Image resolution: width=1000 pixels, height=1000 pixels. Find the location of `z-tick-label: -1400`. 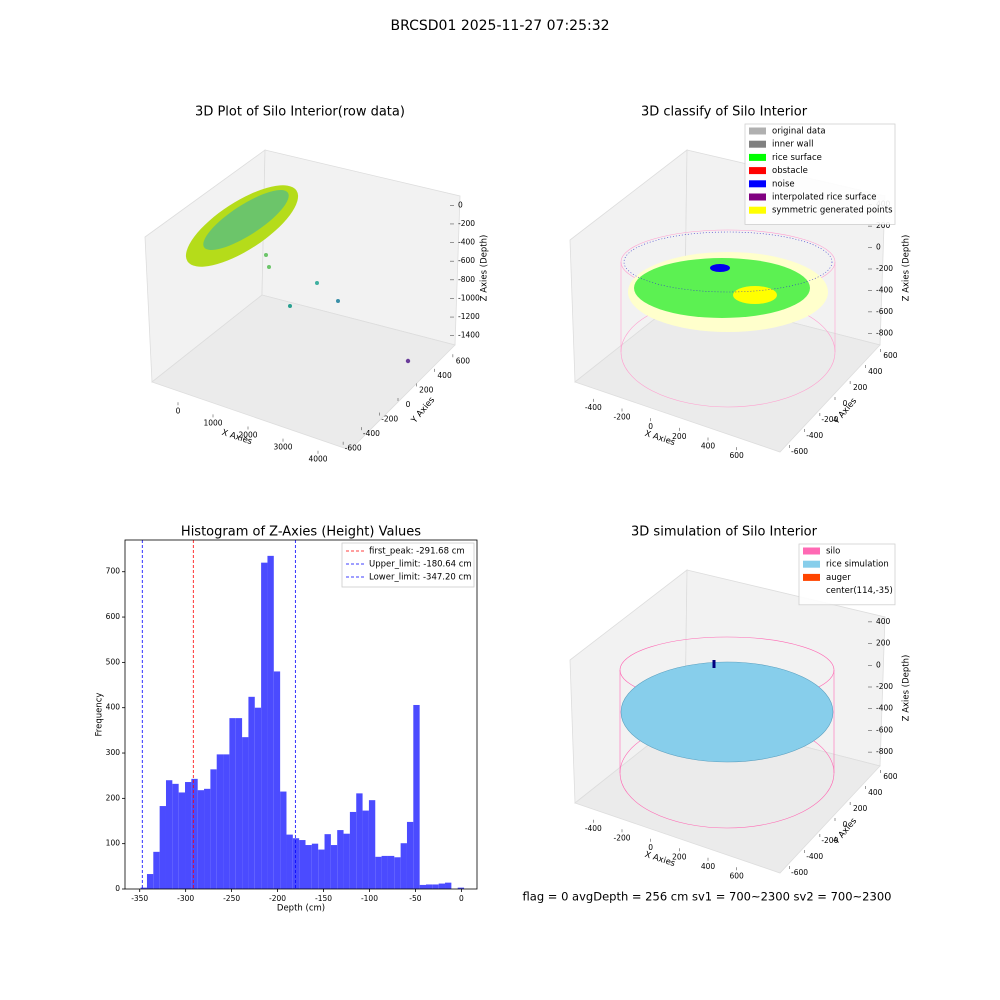

z-tick-label: -1400 is located at coordinates (469, 335).